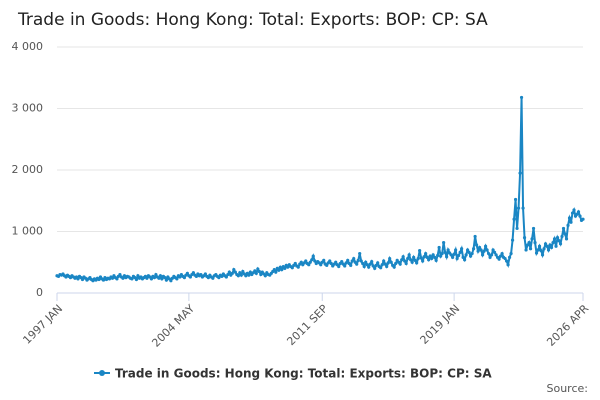 Image resolution: width=600 pixels, height=400 pixels. I want to click on y-tick-label: 1 000, so click(28, 231).